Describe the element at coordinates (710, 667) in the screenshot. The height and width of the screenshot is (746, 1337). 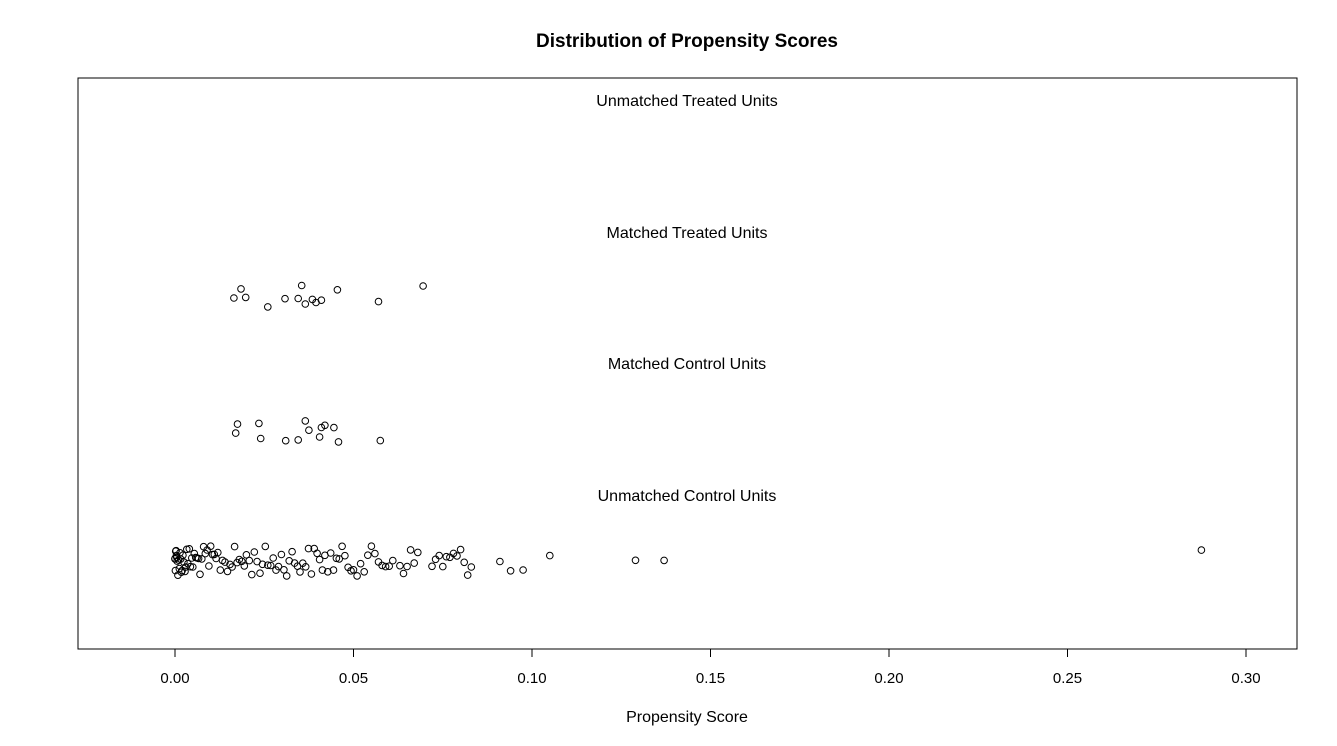
I see `x-axis: 0.00 0.05 0.10 0.15 0.20 0.25 0.30` at that location.